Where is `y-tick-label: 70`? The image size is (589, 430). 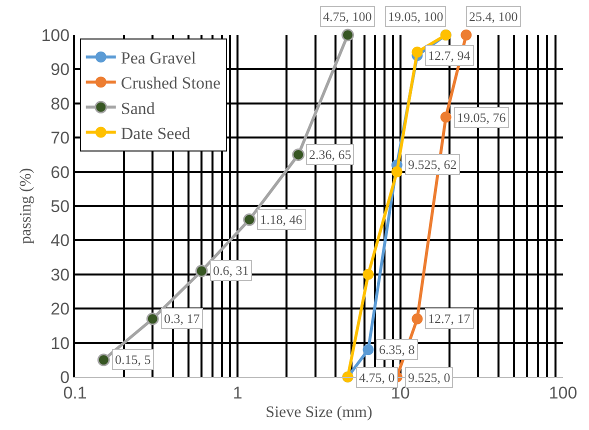
y-tick-label: 70 is located at coordinates (60, 138).